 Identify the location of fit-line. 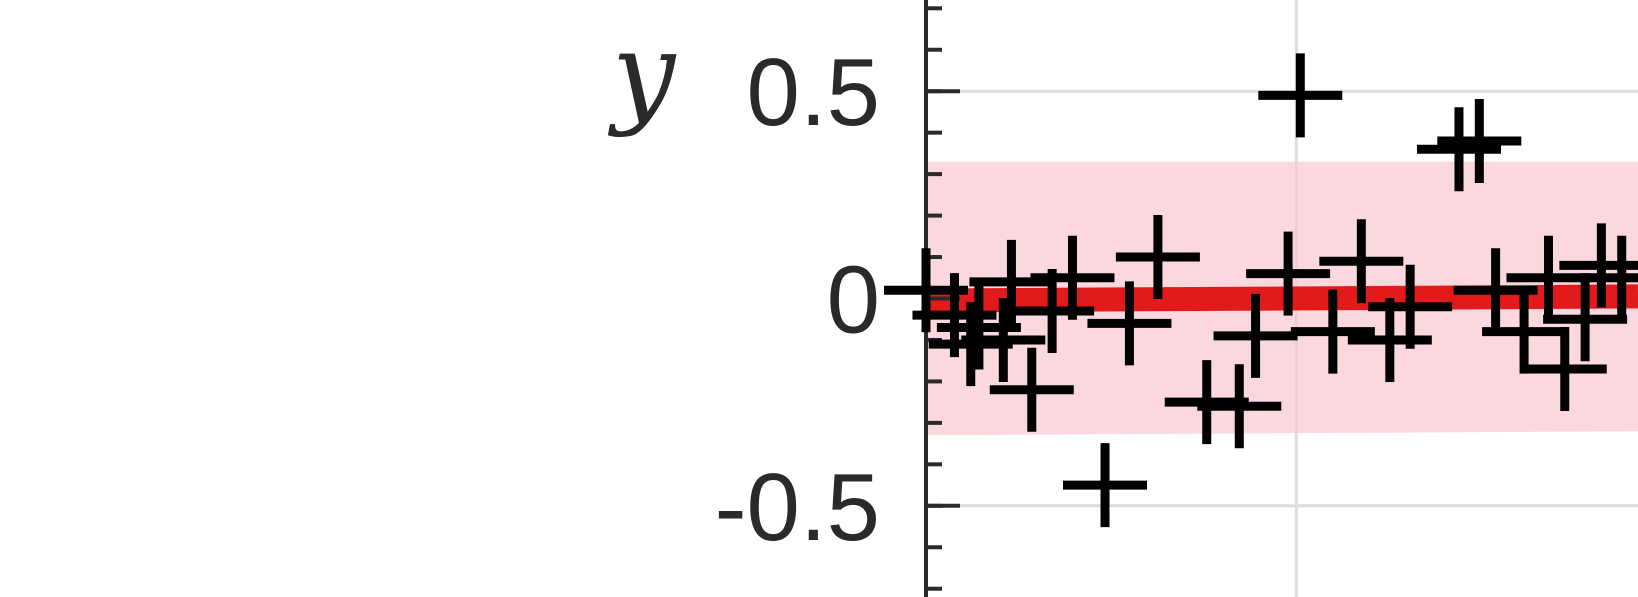
(1281, 298).